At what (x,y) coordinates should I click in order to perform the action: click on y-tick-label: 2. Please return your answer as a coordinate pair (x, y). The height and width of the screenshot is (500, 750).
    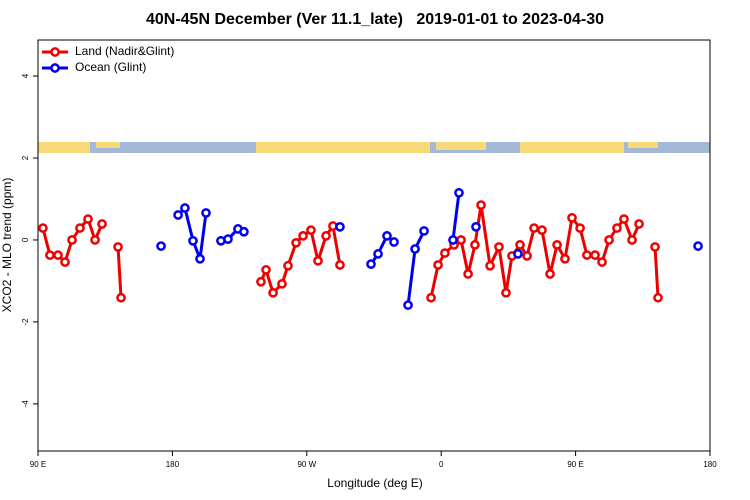
    Looking at the image, I should click on (25, 157).